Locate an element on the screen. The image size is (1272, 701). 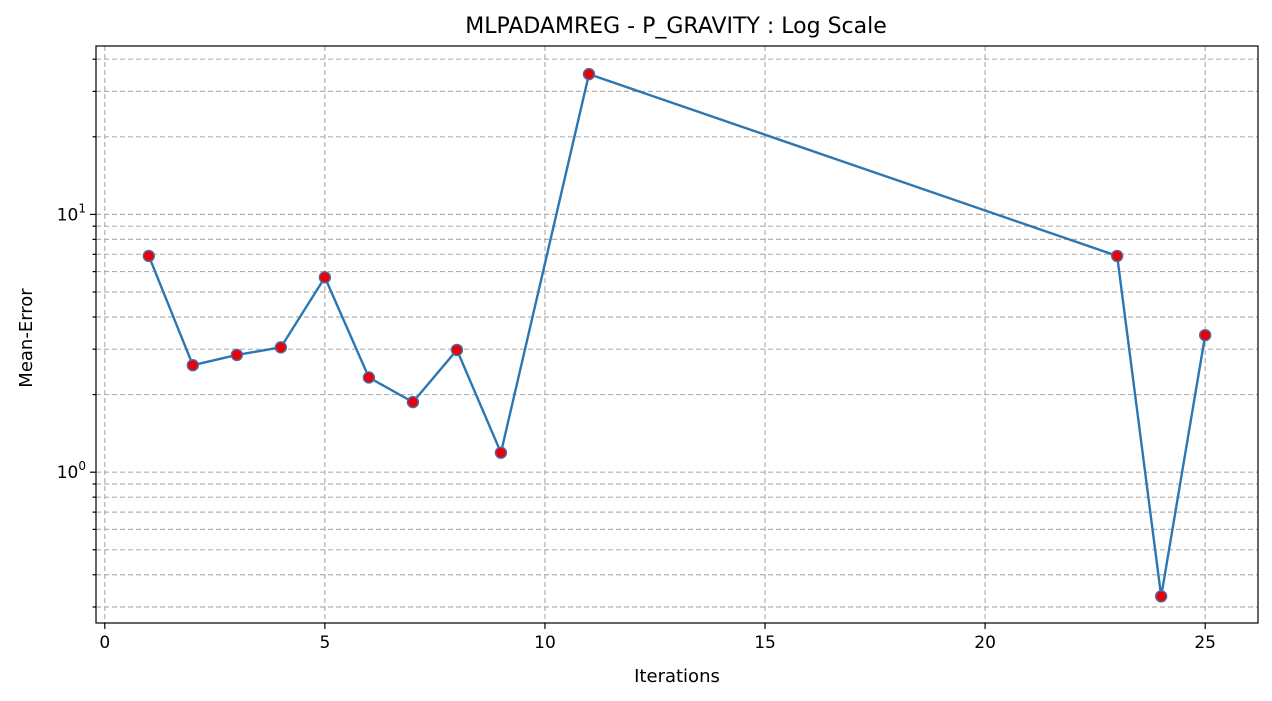
x-tick-label: 0 is located at coordinates (104, 643).